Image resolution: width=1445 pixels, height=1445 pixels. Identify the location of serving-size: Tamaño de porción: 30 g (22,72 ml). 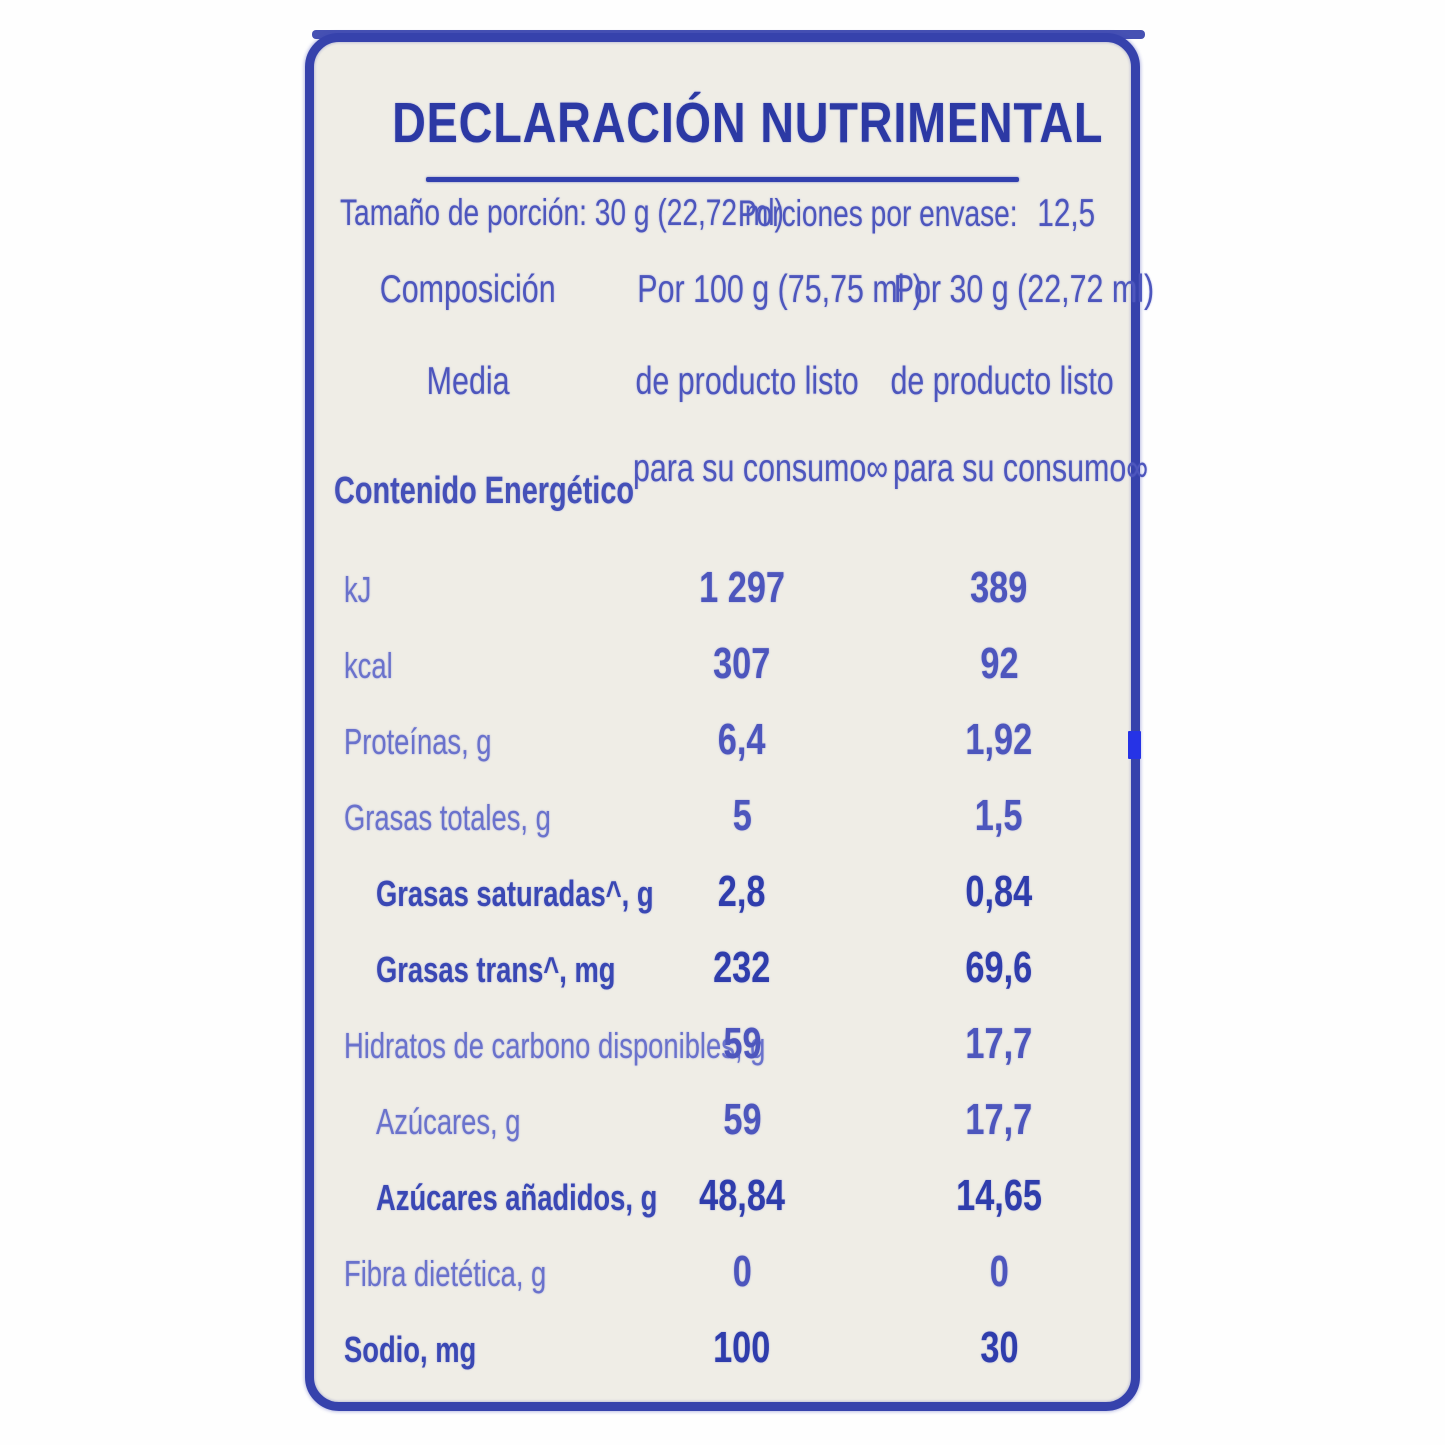
(632, 213).